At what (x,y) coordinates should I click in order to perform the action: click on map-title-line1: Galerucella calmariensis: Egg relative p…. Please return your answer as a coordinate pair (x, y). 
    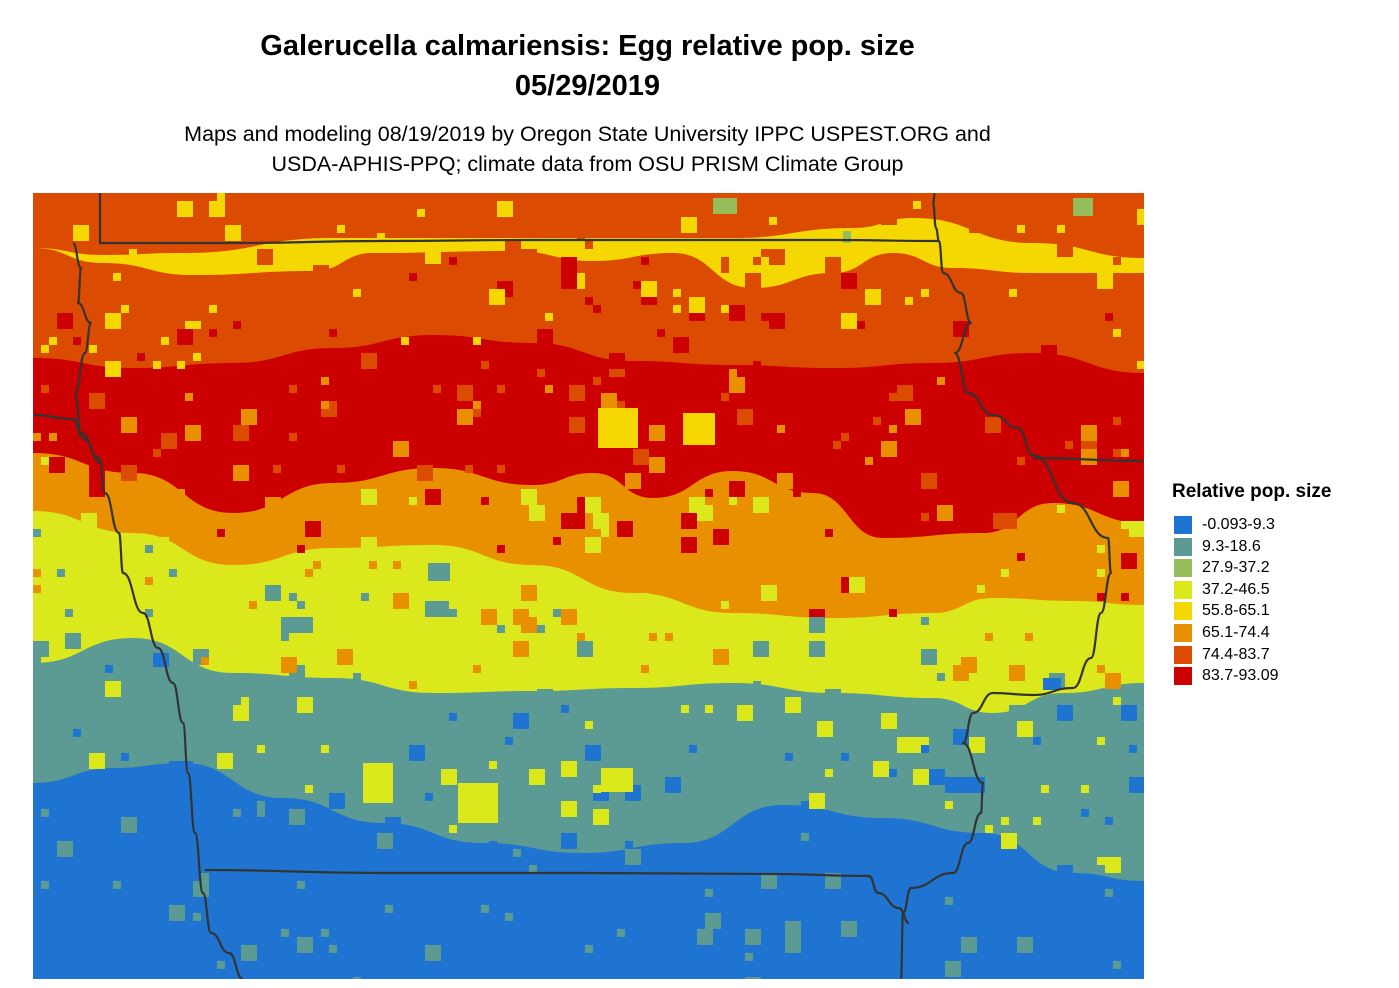
    Looking at the image, I should click on (587, 46).